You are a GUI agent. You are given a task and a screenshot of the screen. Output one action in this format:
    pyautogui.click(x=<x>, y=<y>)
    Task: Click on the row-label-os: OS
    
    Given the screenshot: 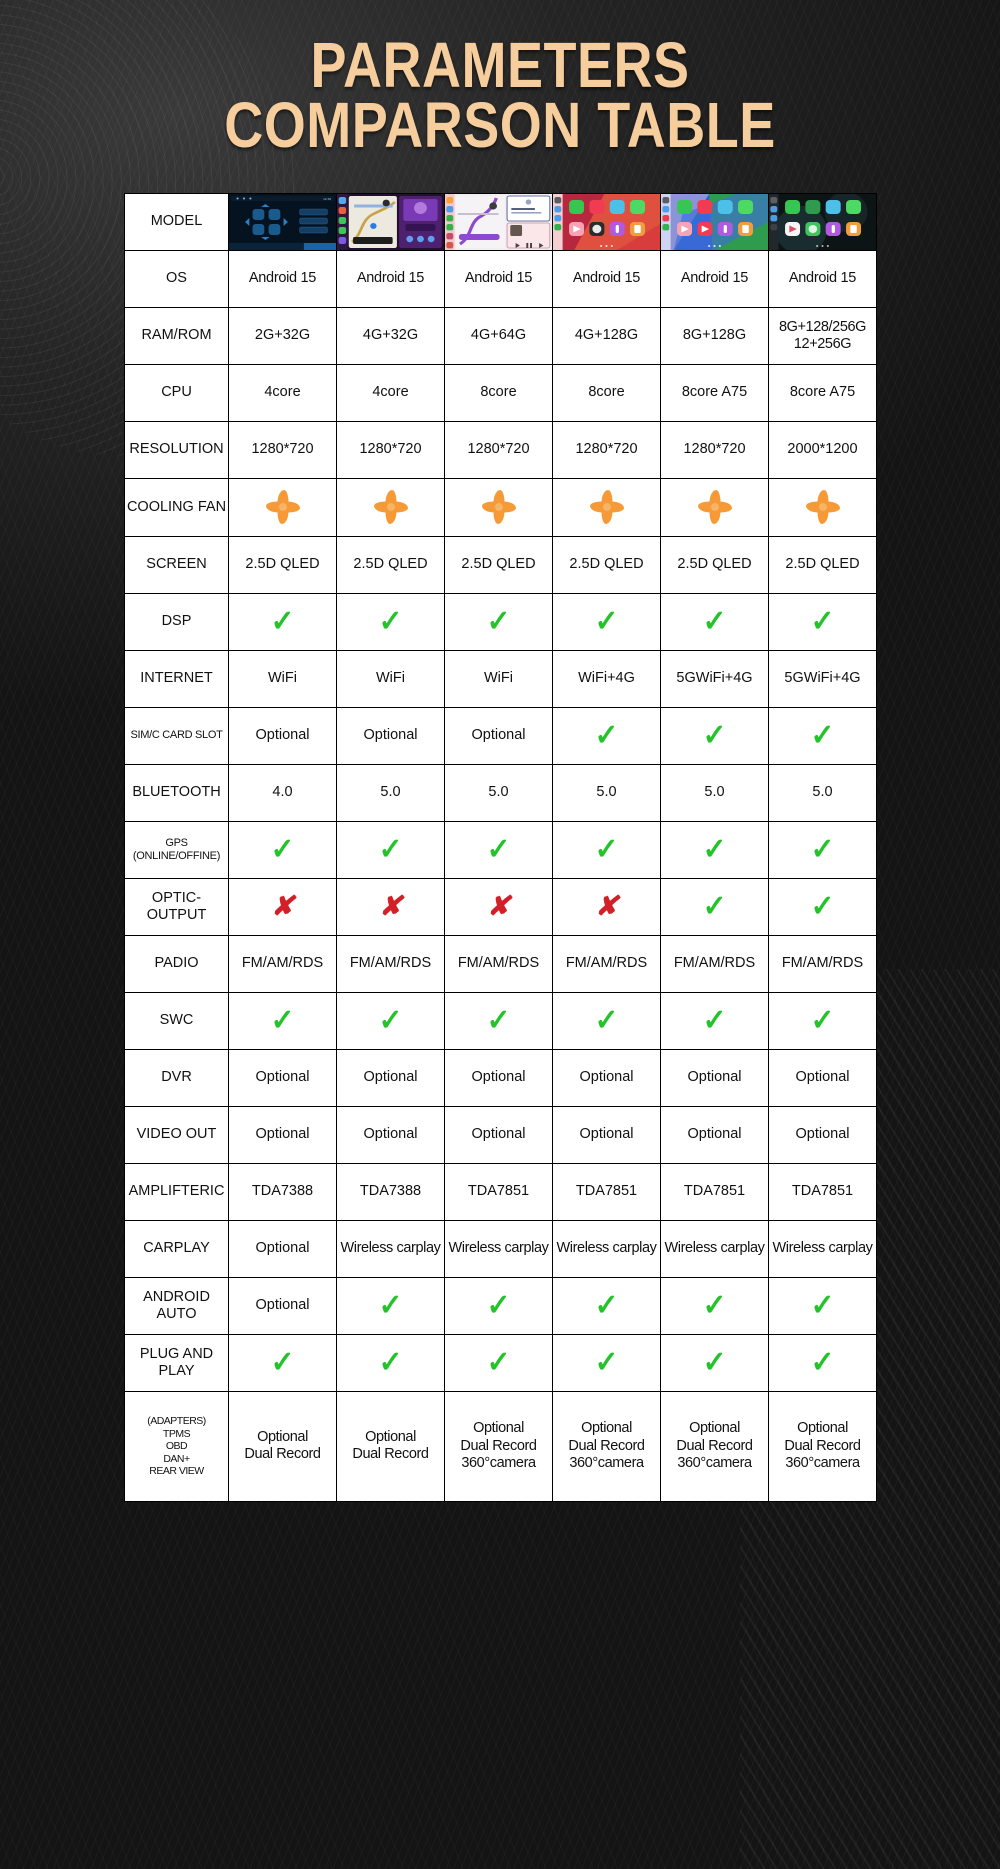 What is the action you would take?
    pyautogui.click(x=176, y=278)
    